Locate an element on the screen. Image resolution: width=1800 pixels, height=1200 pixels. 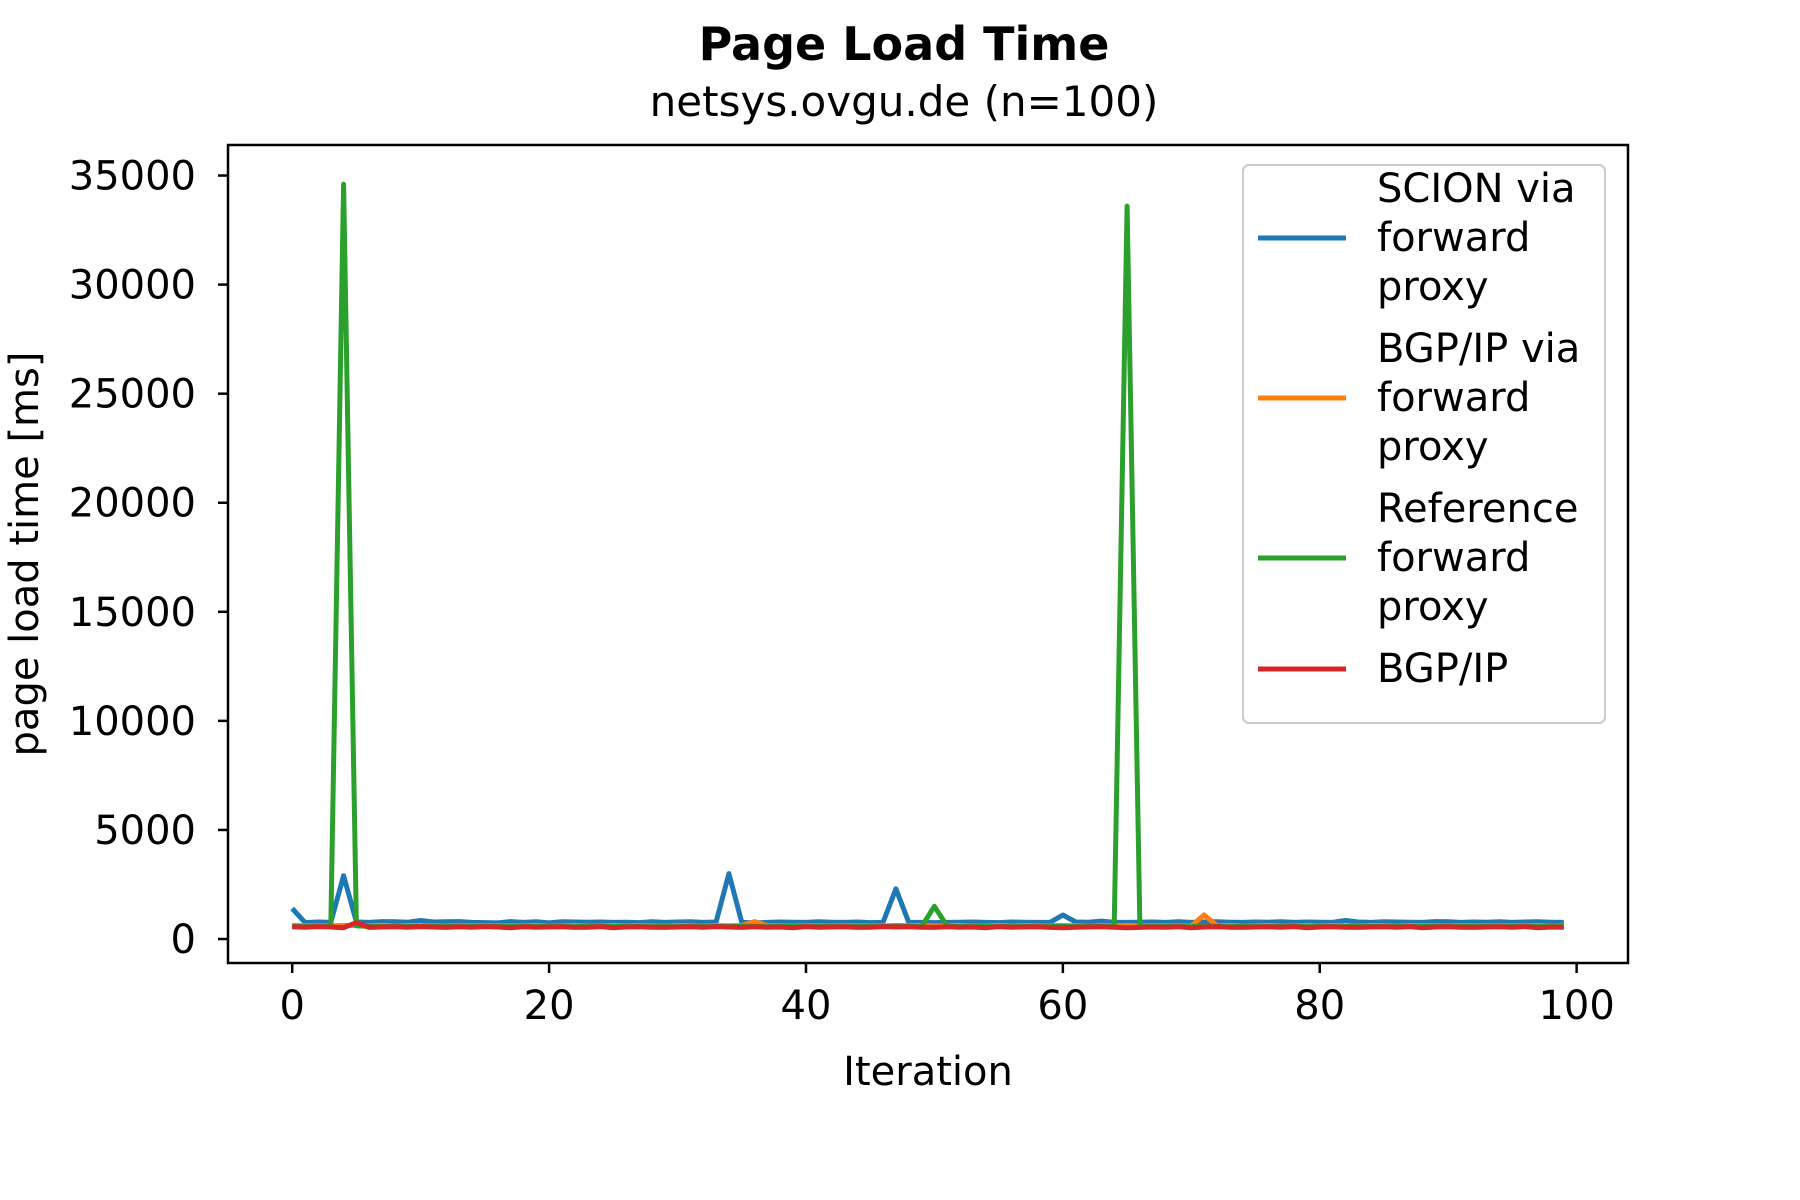
chart-subtitle: netsys.ovgu.de (n=100) is located at coordinates (904, 101).